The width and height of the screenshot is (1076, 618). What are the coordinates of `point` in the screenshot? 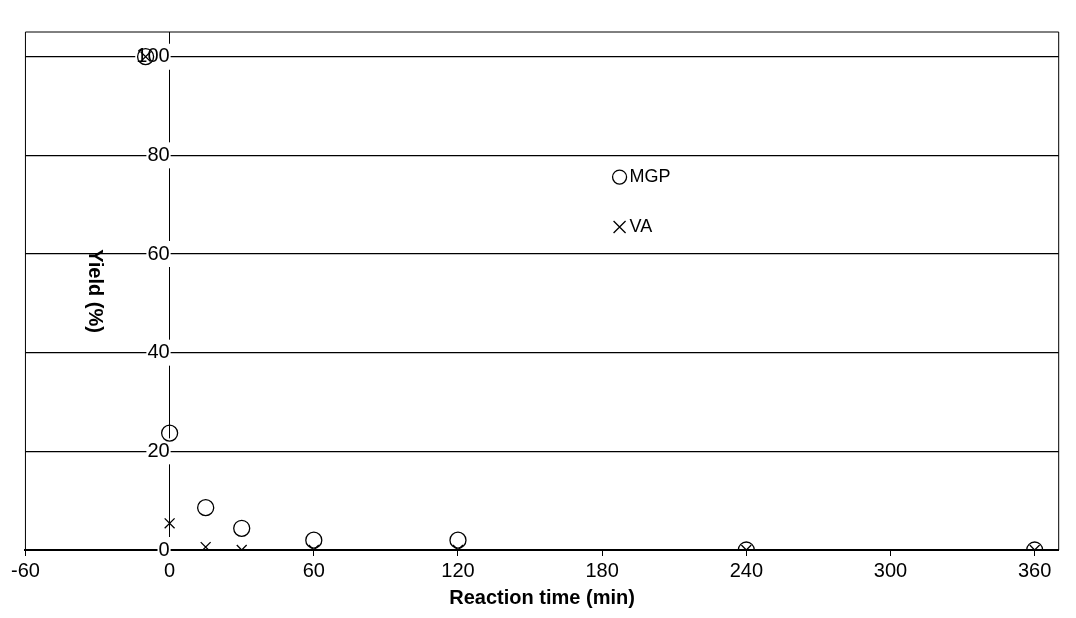 It's located at (206, 545).